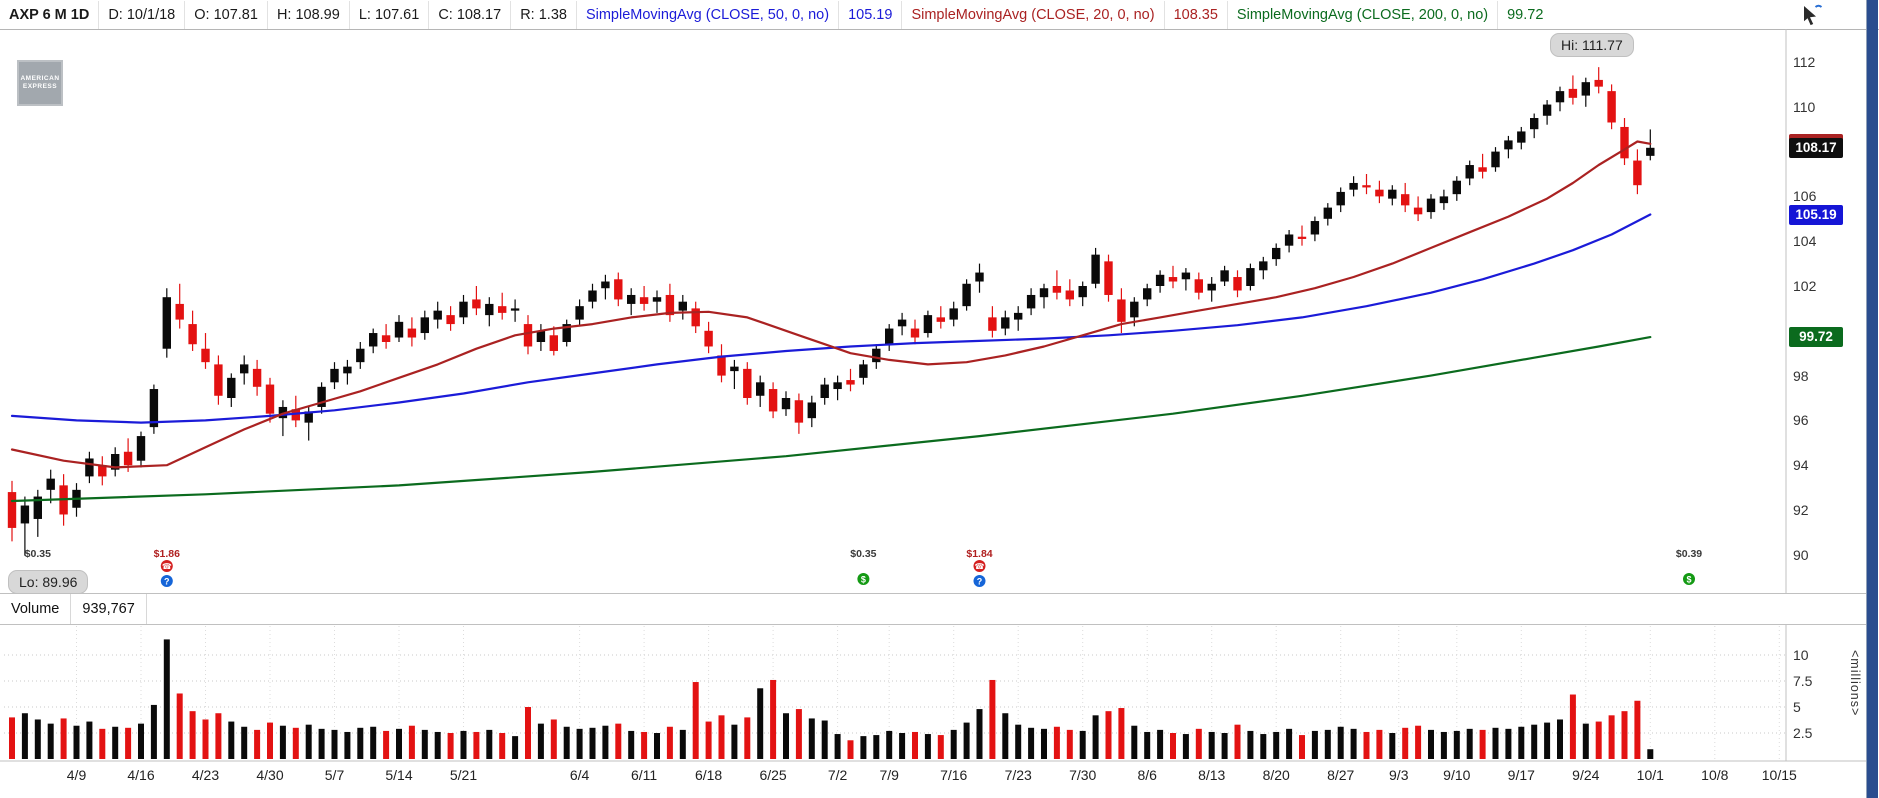 Image resolution: width=1879 pixels, height=798 pixels. What do you see at coordinates (1361, 14) in the screenshot?
I see `study-sma200-label: SimpleMovingAvg (CLOSE, 200, 0, no)` at bounding box center [1361, 14].